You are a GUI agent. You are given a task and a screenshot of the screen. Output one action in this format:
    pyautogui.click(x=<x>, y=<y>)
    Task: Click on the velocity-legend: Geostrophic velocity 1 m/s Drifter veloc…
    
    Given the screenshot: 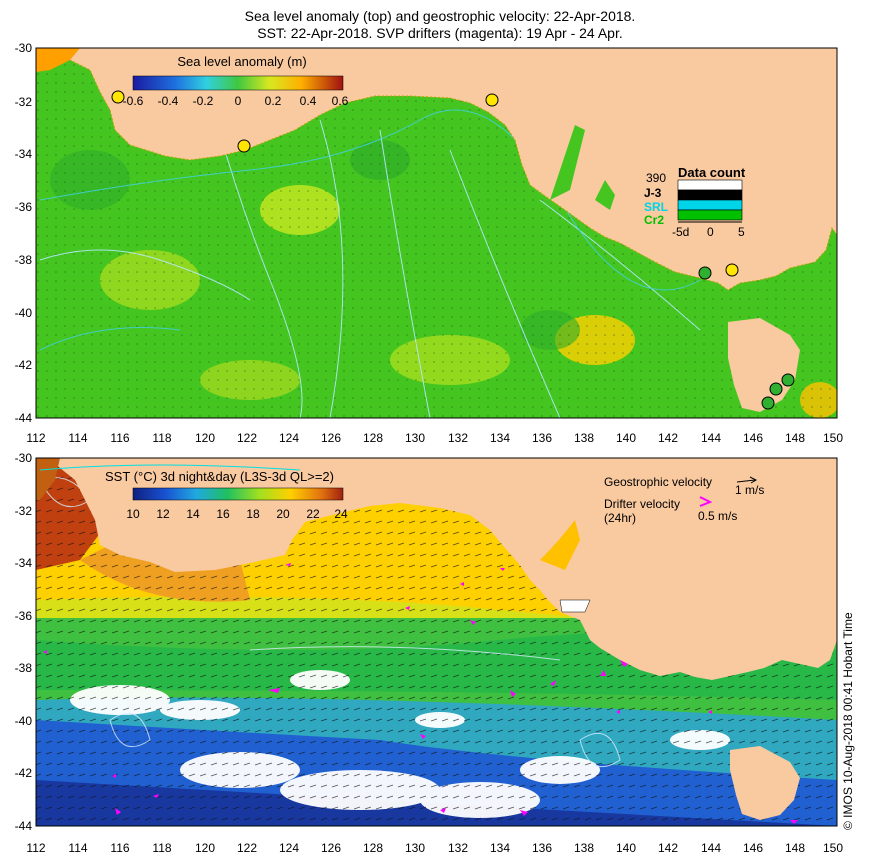 What is the action you would take?
    pyautogui.click(x=683, y=498)
    